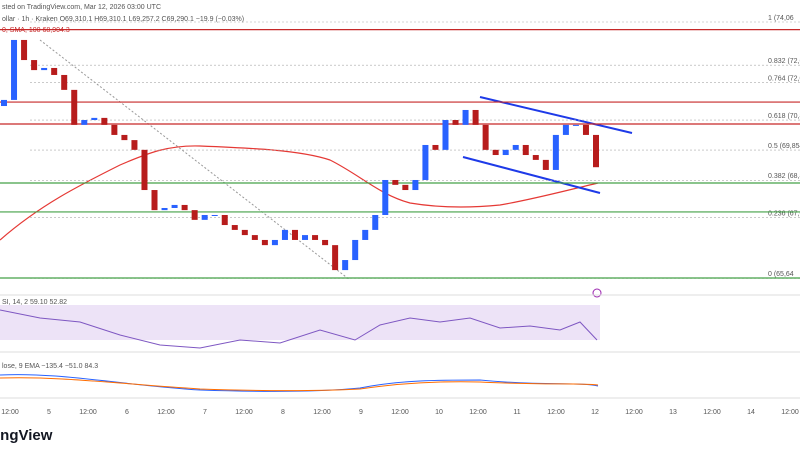  Describe the element at coordinates (781, 274) in the screenshot. I see `fib-label: 0 (65,64` at that location.